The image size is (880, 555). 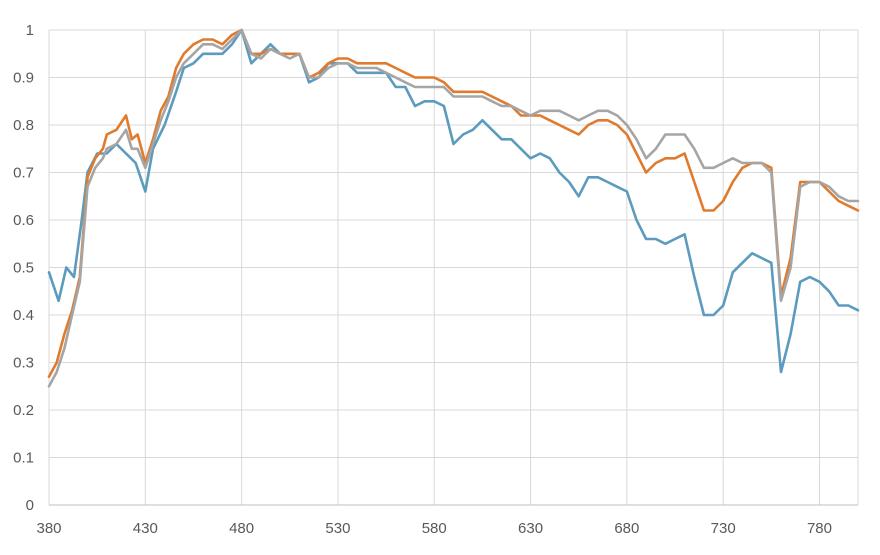 I want to click on x-tick-label: 380, so click(x=48, y=528).